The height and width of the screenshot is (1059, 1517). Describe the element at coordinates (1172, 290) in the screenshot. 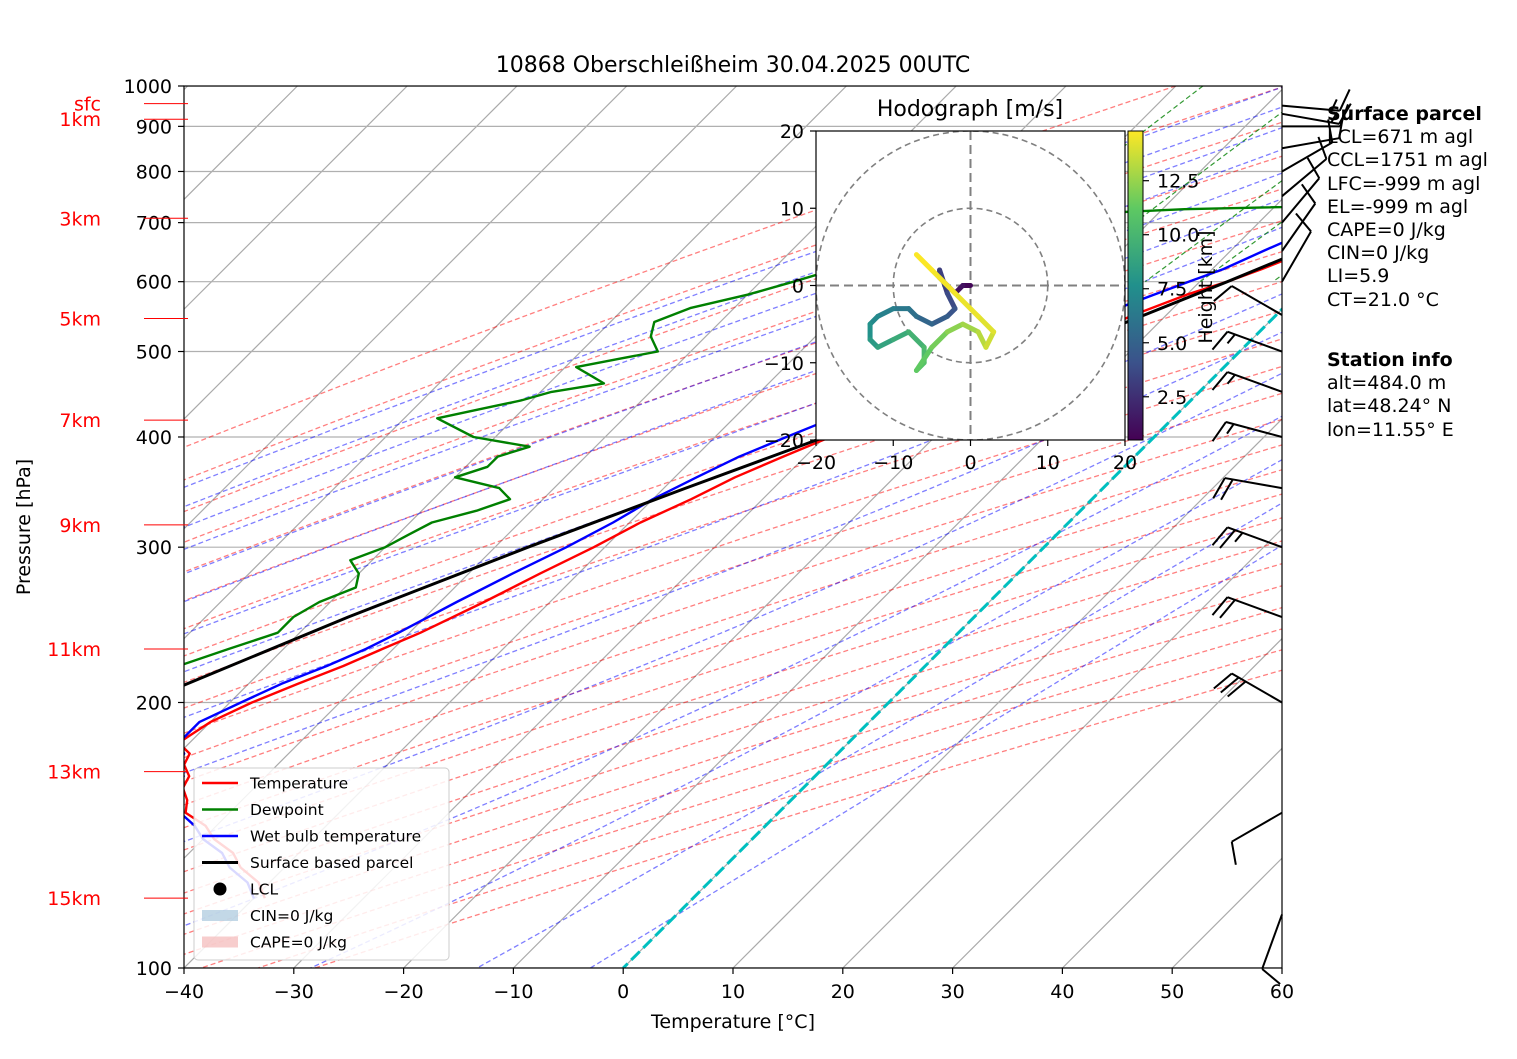

I see `colorbar-tick-label: 7.5` at that location.